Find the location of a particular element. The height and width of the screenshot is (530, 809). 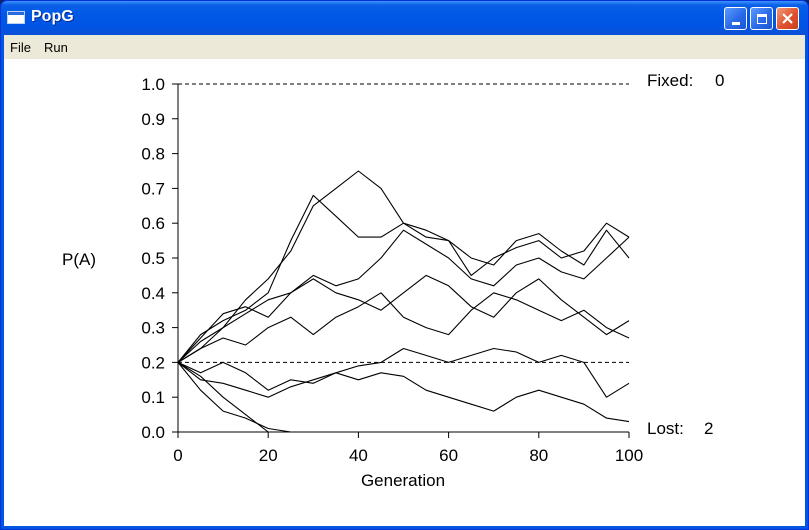

menu-bar: File Run is located at coordinates (404, 47).